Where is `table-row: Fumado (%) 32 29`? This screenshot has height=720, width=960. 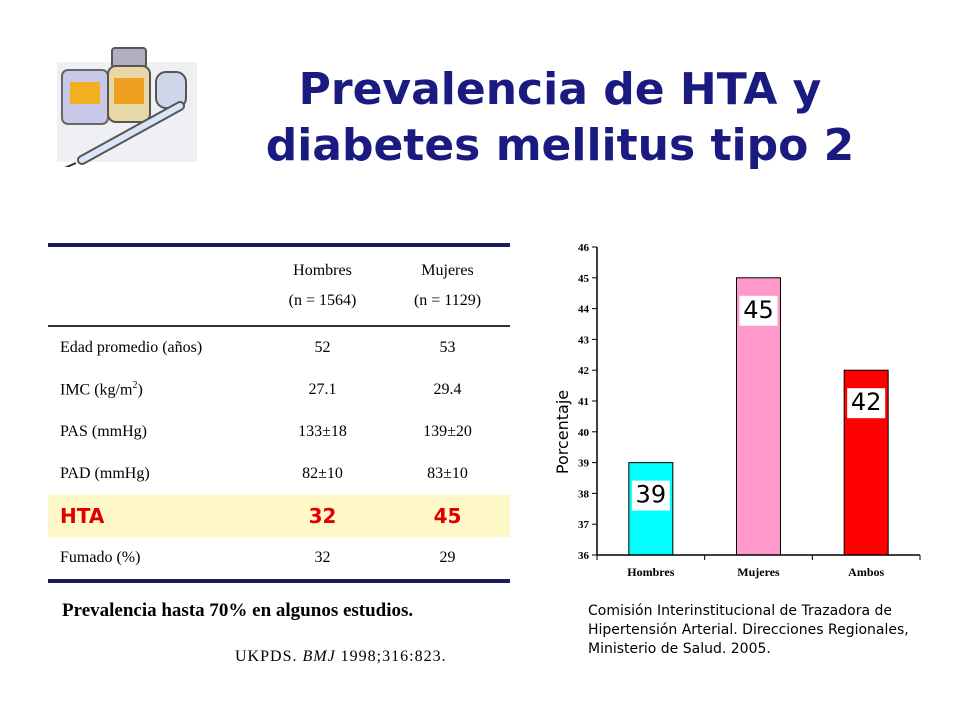 table-row: Fumado (%) 32 29 is located at coordinates (279, 559).